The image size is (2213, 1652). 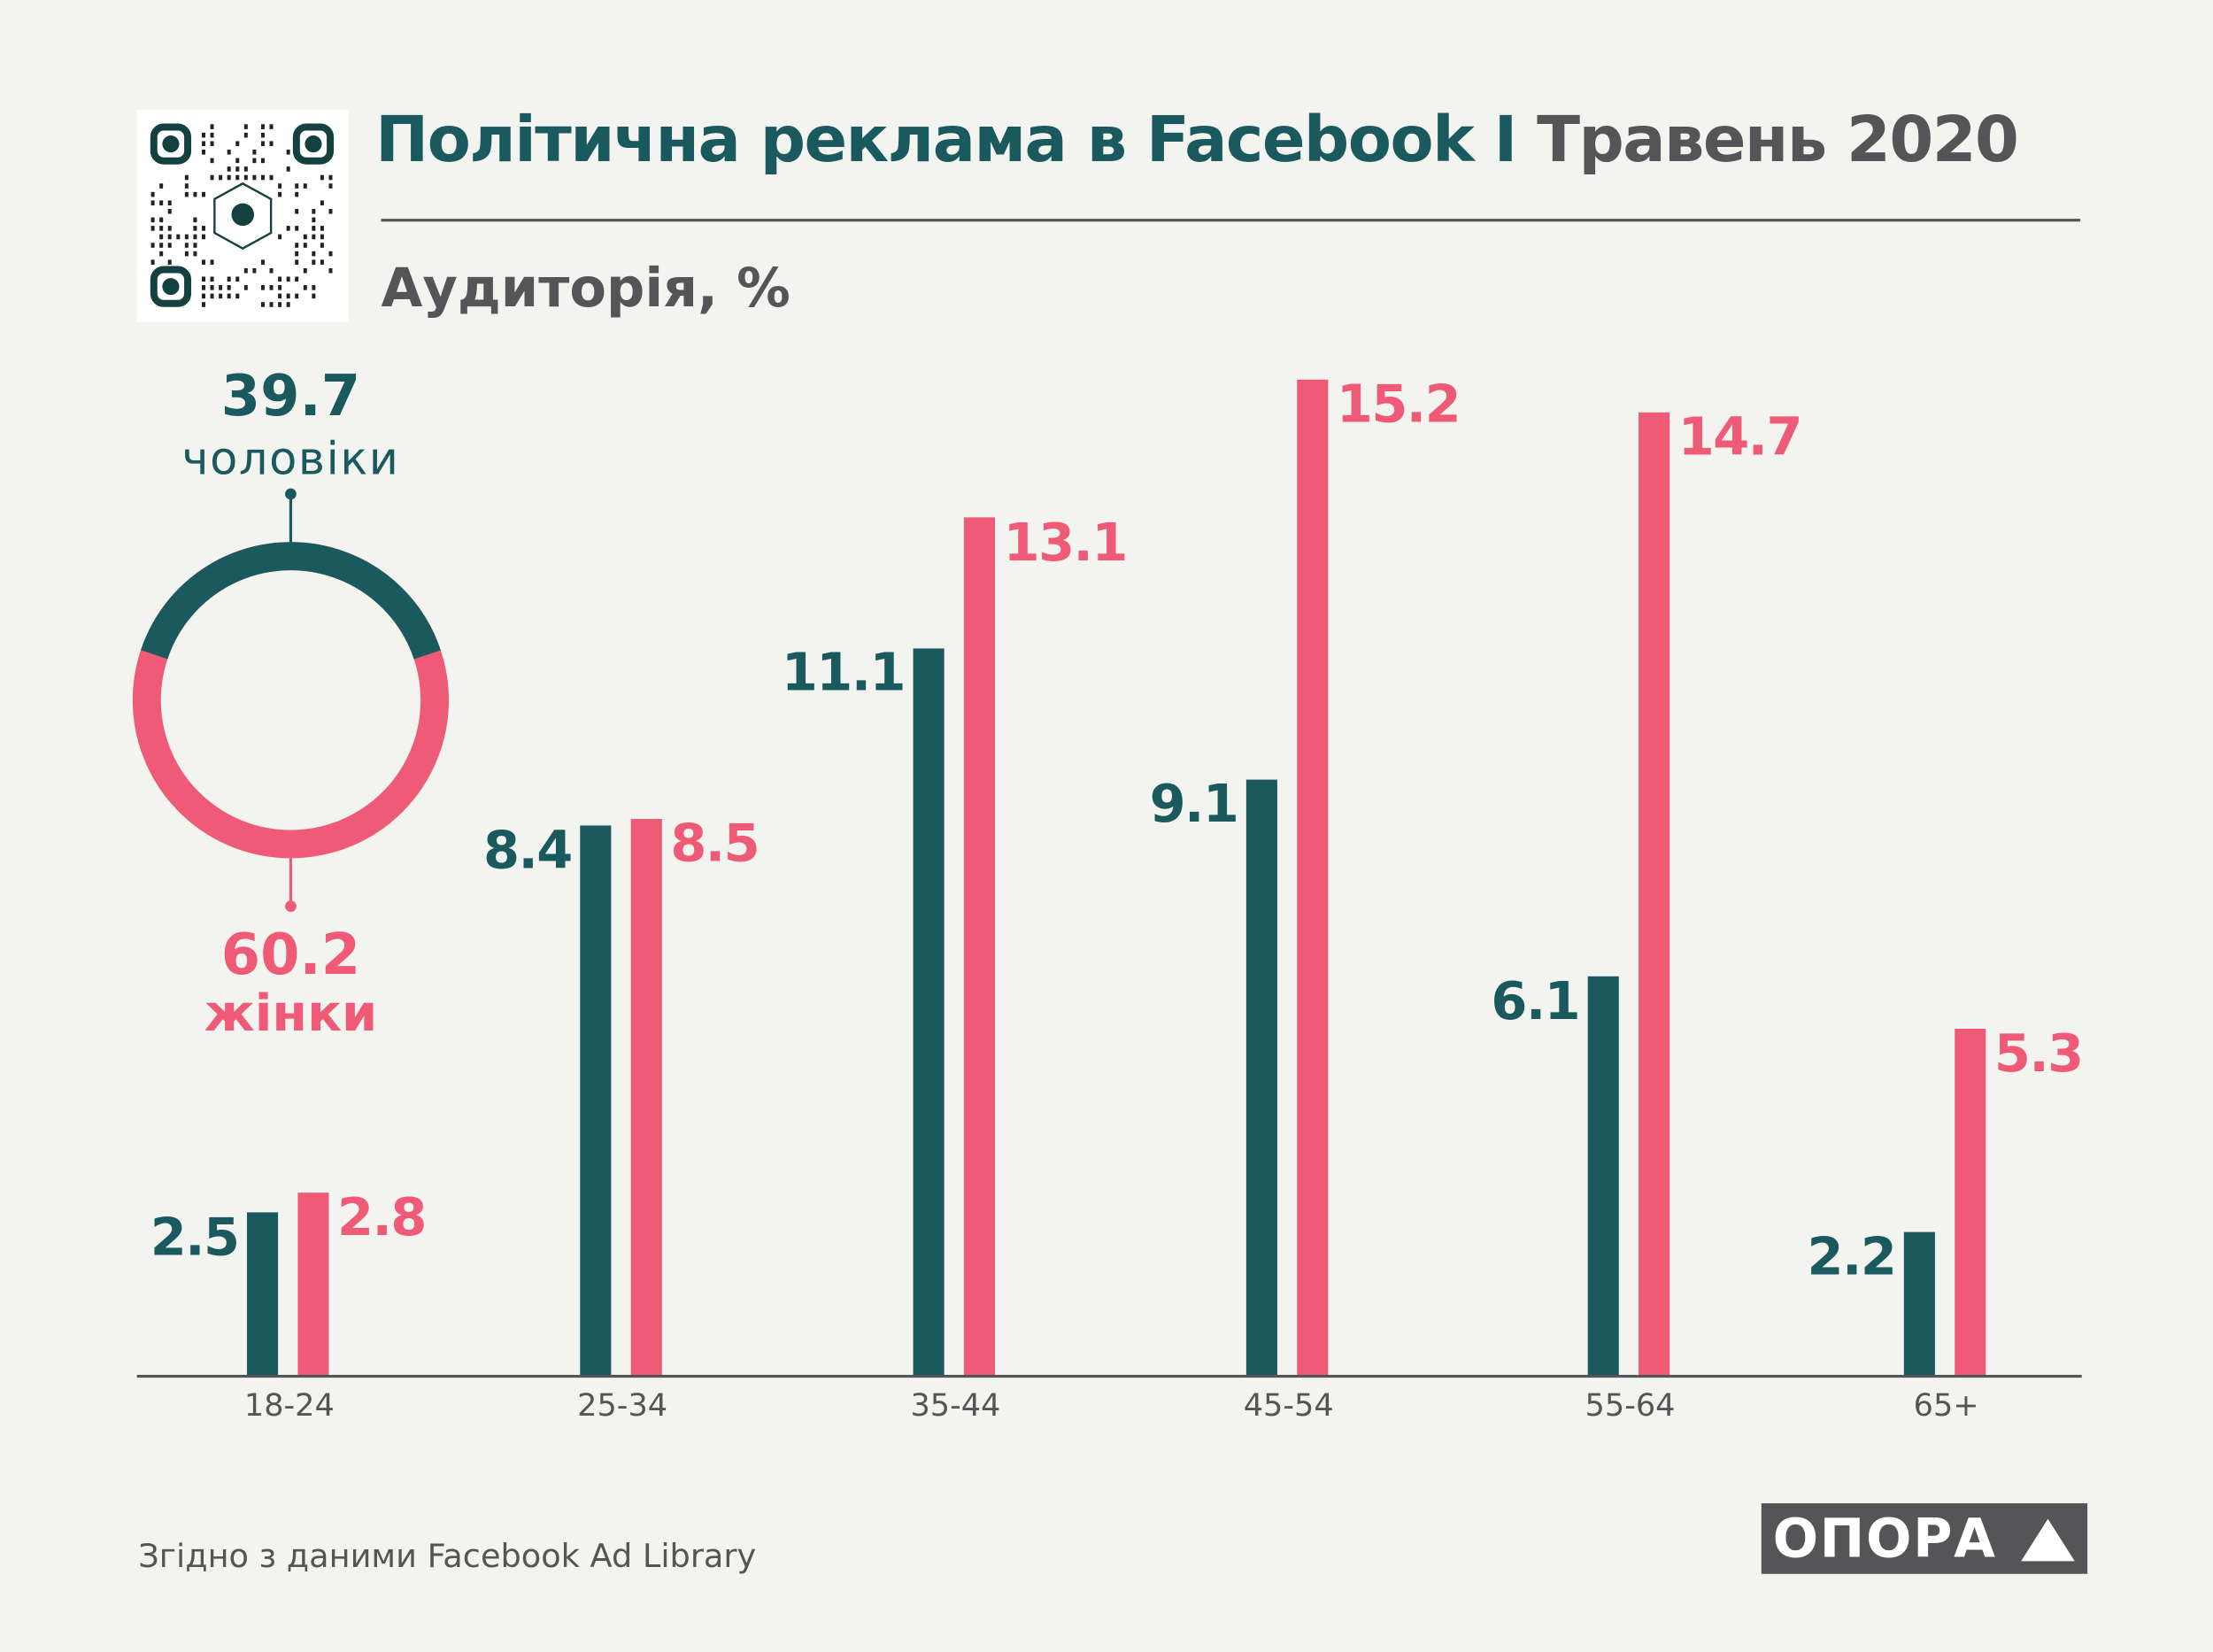 I want to click on source-note: Згідно з даними Facebook Ad Library, so click(x=447, y=1557).